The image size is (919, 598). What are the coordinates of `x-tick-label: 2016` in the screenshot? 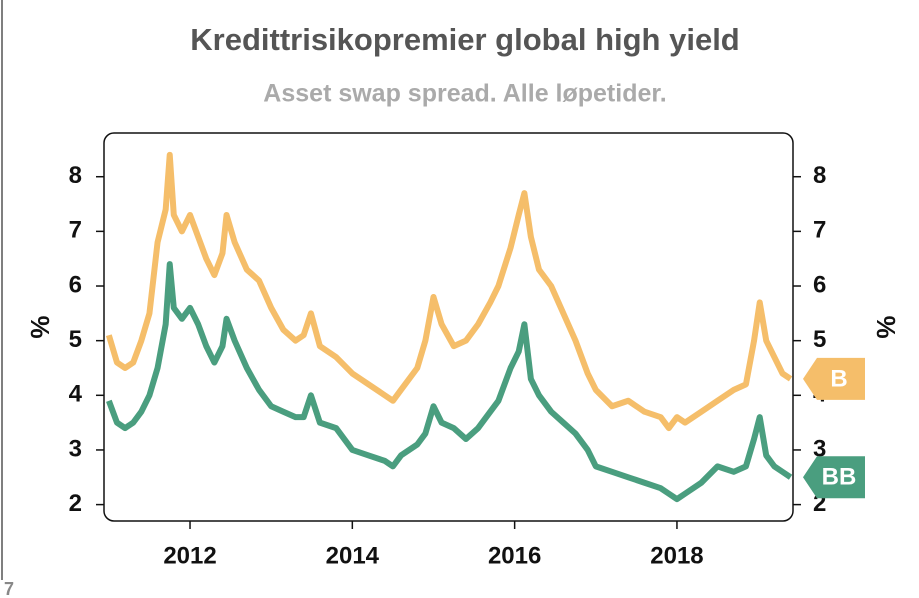 It's located at (514, 555).